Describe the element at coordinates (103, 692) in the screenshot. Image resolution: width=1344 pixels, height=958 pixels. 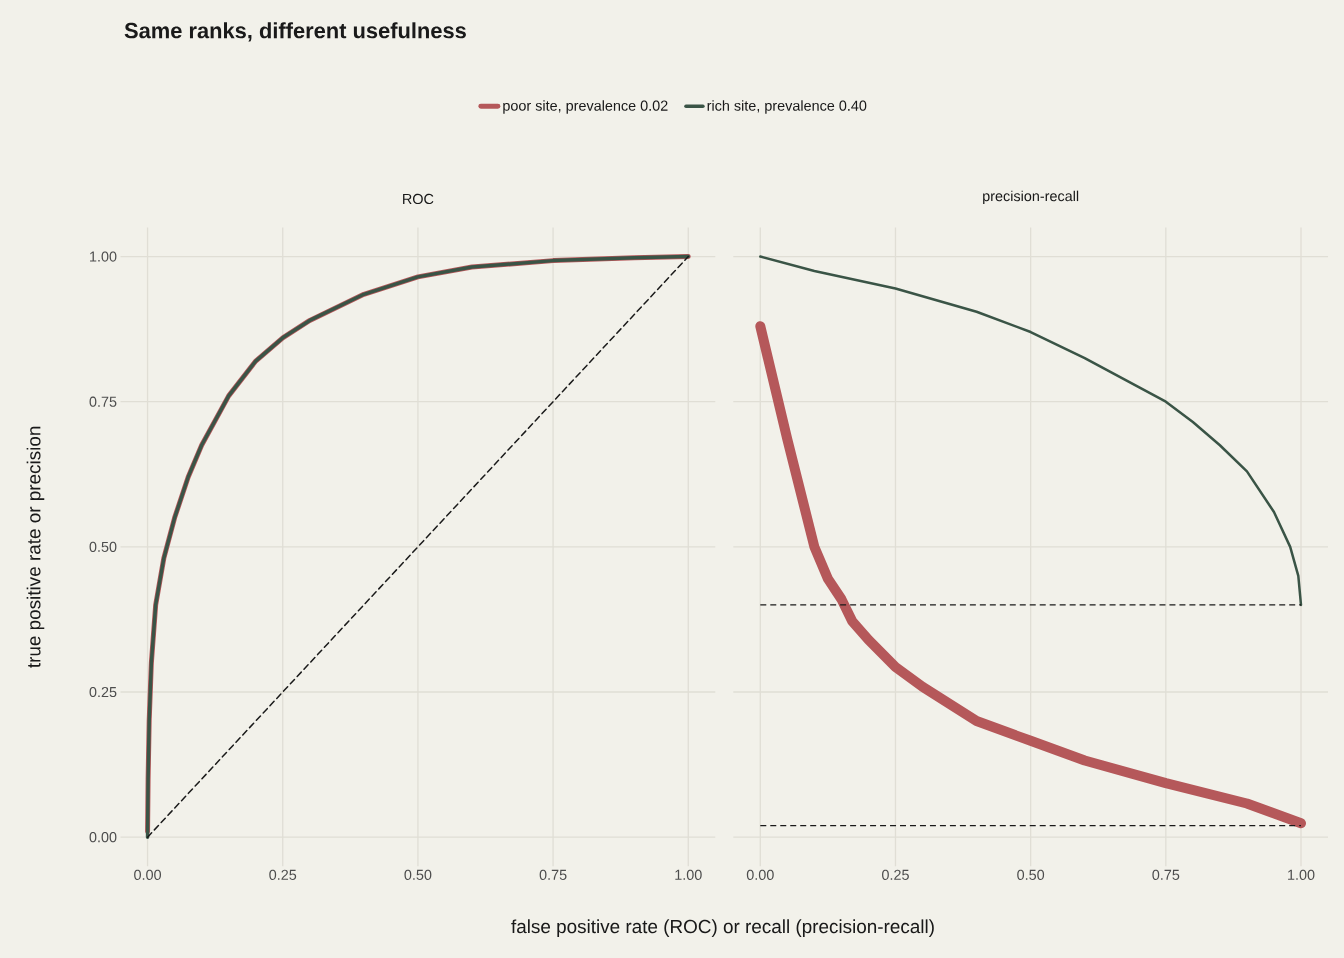
I see `y-tick-label: 0.25` at that location.